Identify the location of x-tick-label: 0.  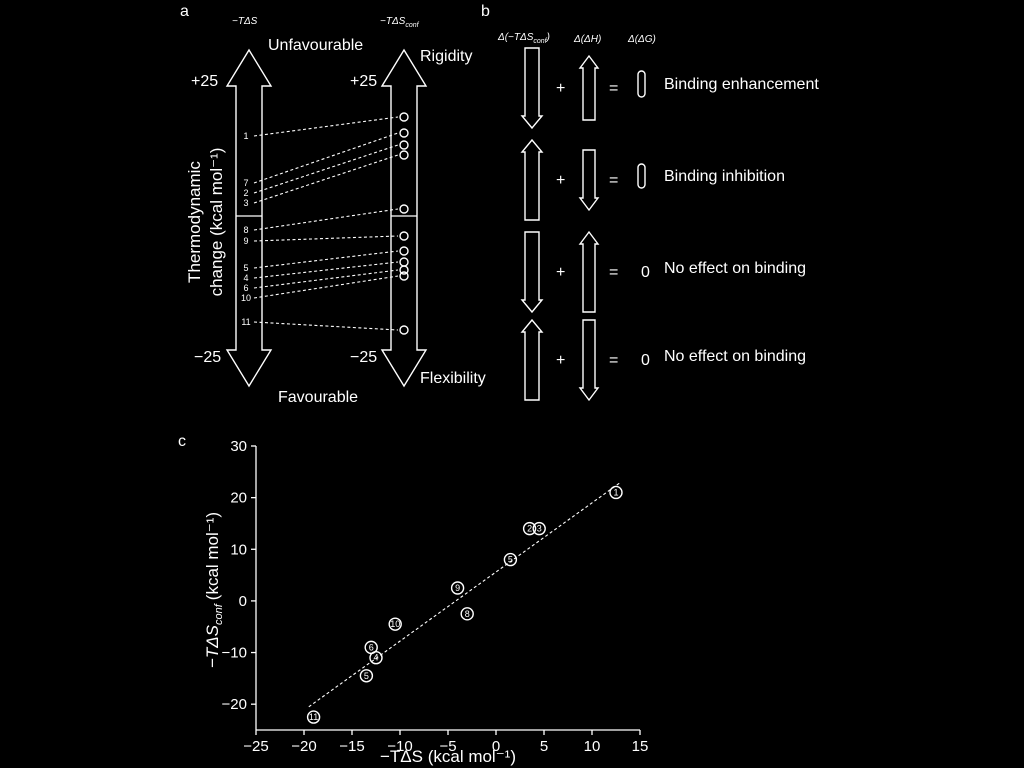
(496, 746).